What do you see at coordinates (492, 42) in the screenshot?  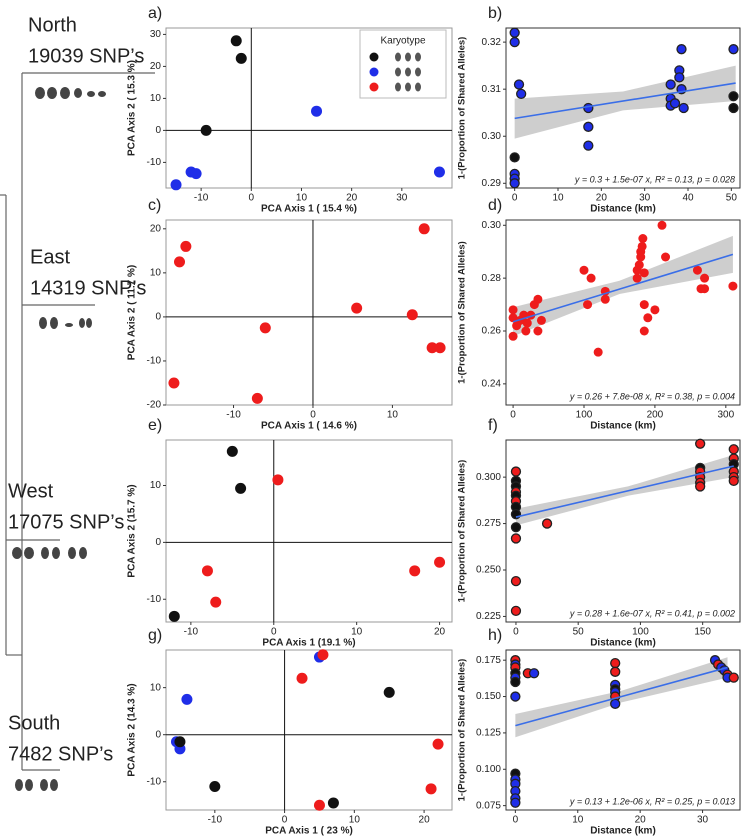 I see `y-tick-label: 0.32` at bounding box center [492, 42].